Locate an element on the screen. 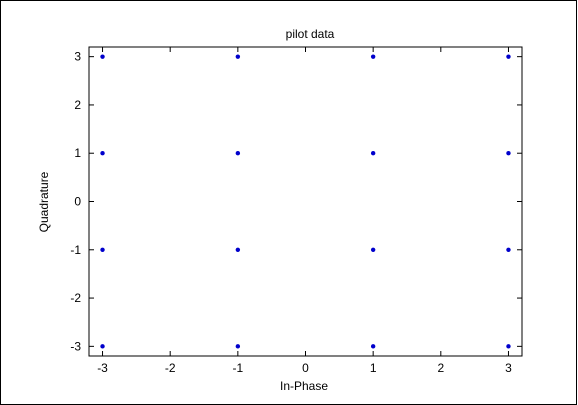 Image resolution: width=578 pixels, height=405 pixels. y-tick-label: 1 is located at coordinates (77, 153).